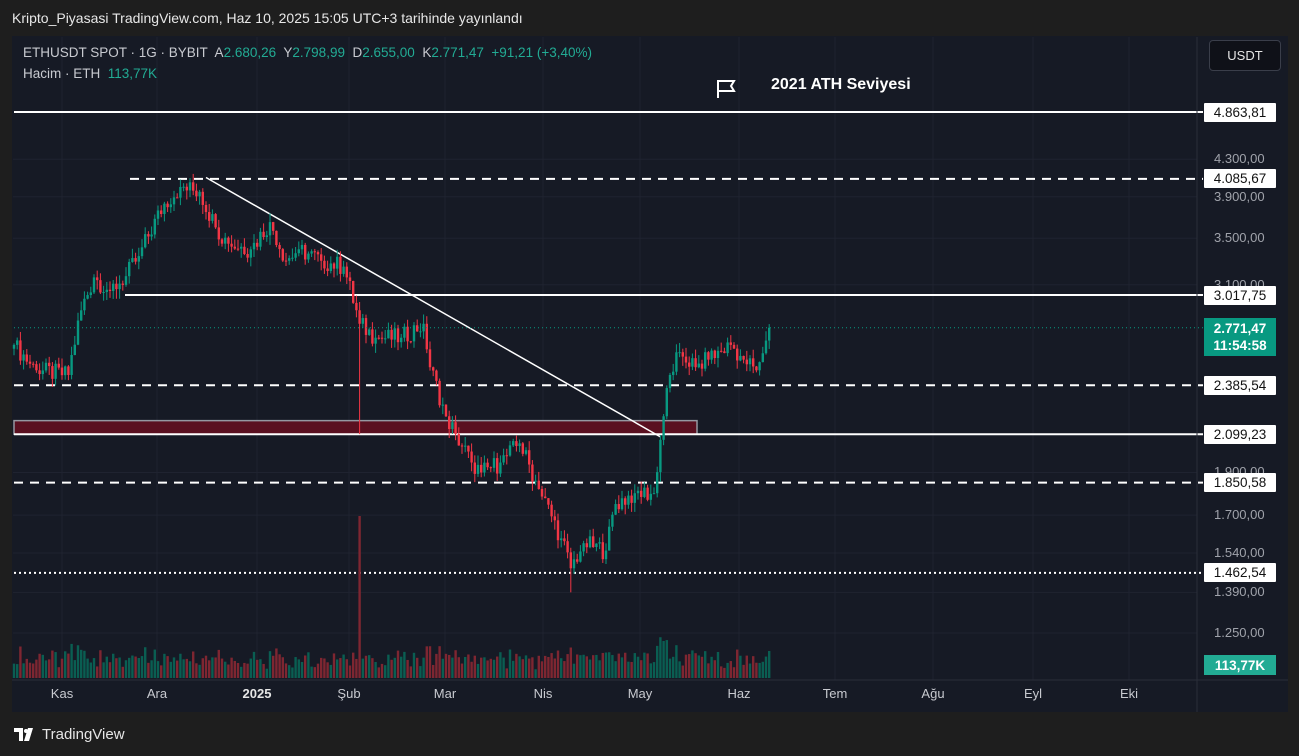 The height and width of the screenshot is (756, 1299). What do you see at coordinates (1245, 55) in the screenshot?
I see `currency-button: USDT` at bounding box center [1245, 55].